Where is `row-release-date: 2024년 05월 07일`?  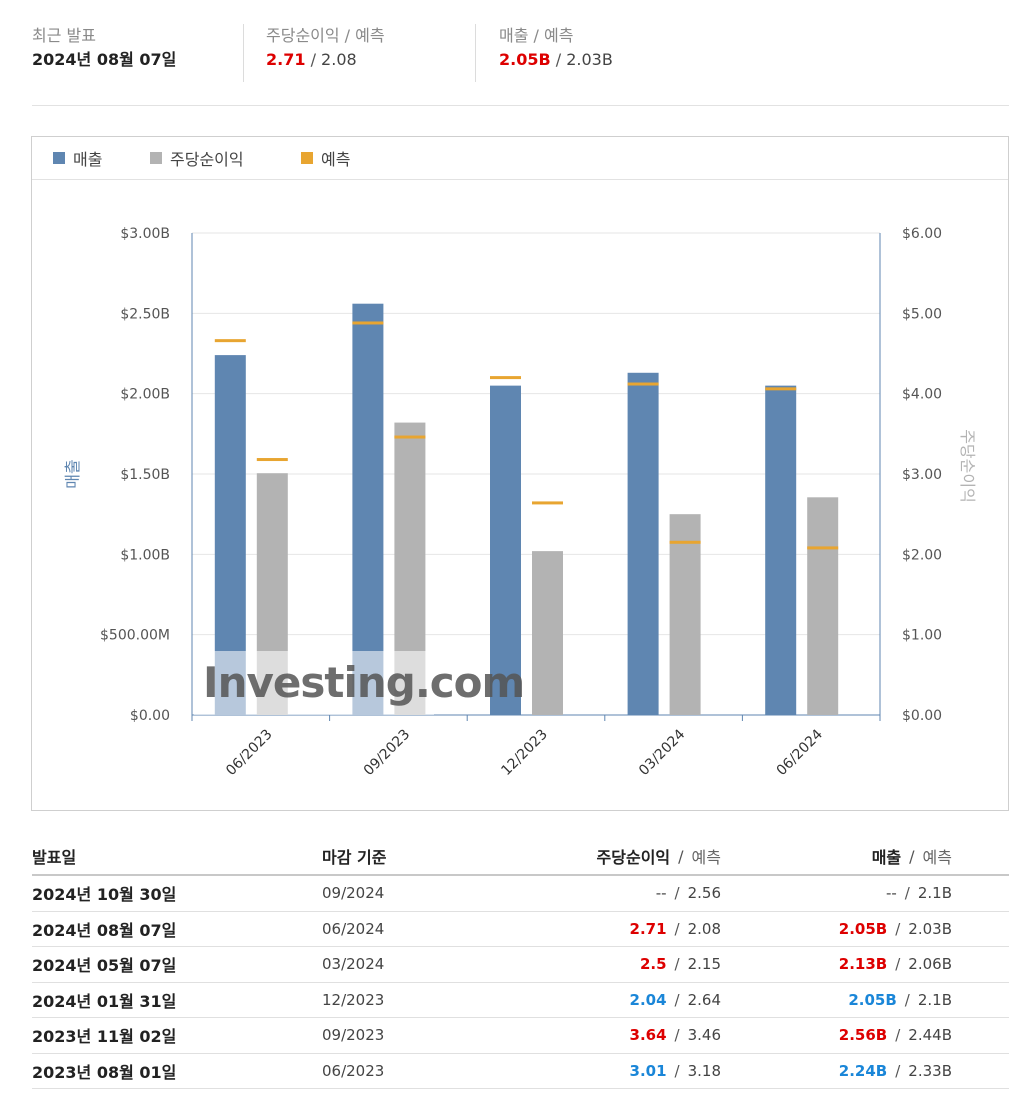 row-release-date: 2024년 05월 07일 is located at coordinates (104, 966).